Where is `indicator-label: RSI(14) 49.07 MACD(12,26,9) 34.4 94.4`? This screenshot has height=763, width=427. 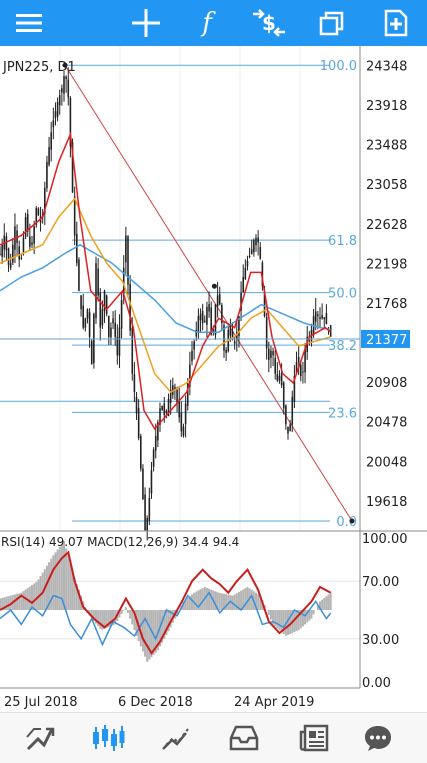 indicator-label: RSI(14) 49.07 MACD(12,26,9) 34.4 94.4 is located at coordinates (120, 542).